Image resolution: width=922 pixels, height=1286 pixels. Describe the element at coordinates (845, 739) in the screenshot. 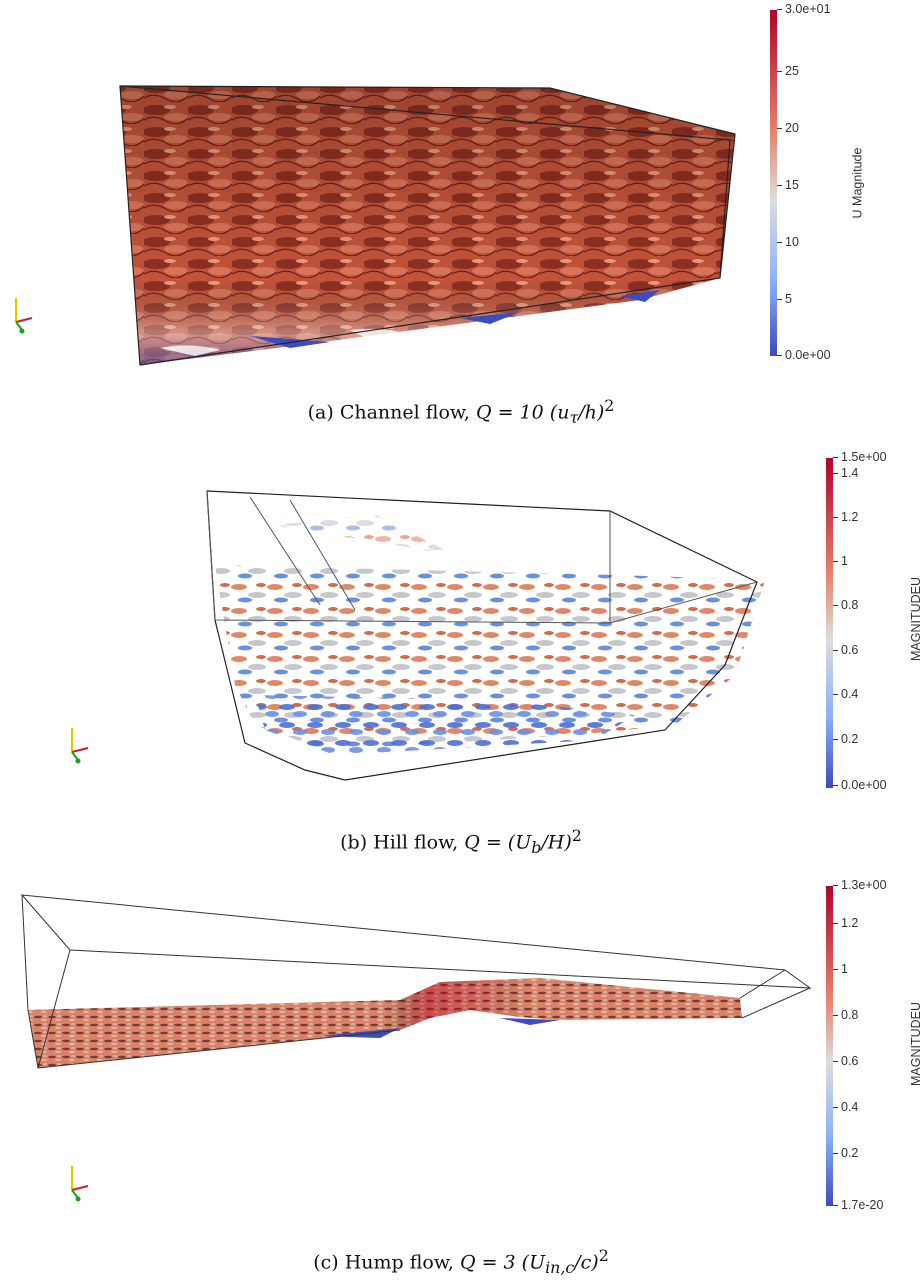

I see `colorbar-b-tick: 0.2` at that location.